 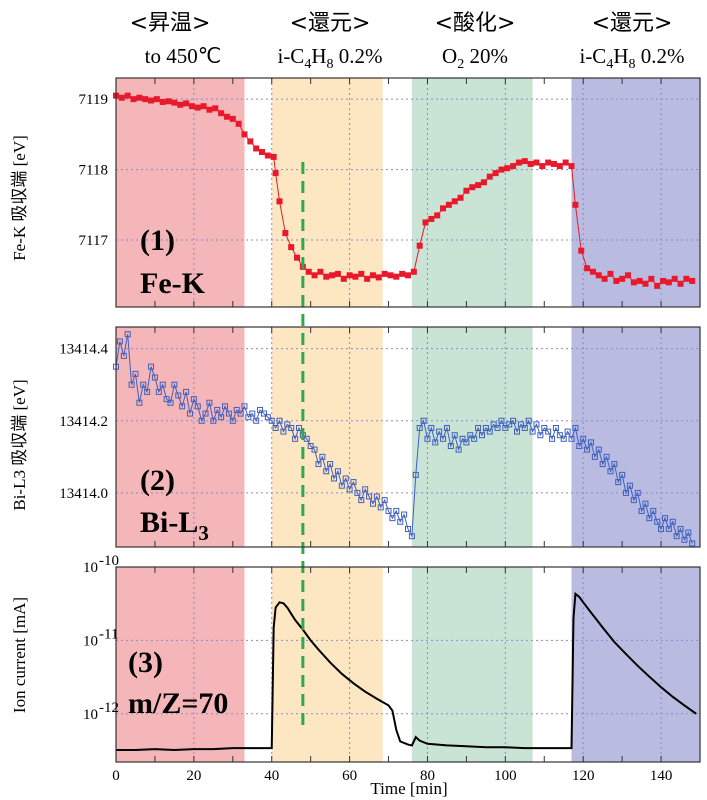 I want to click on x-tick-label: 80, so click(x=427, y=776).